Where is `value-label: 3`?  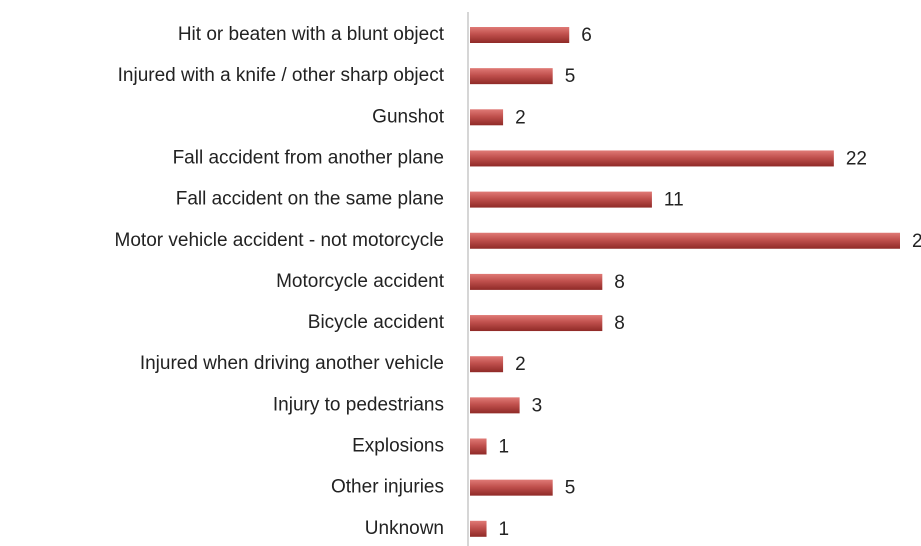
value-label: 3 is located at coordinates (537, 405).